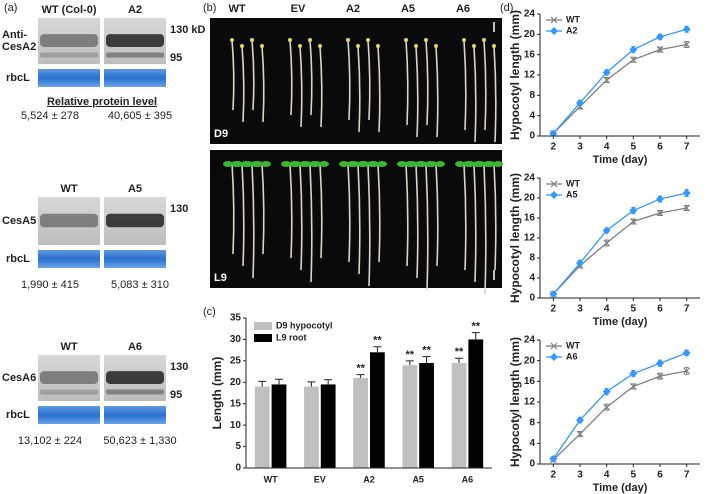  I want to click on y-tick-label: 16, so click(530, 218).